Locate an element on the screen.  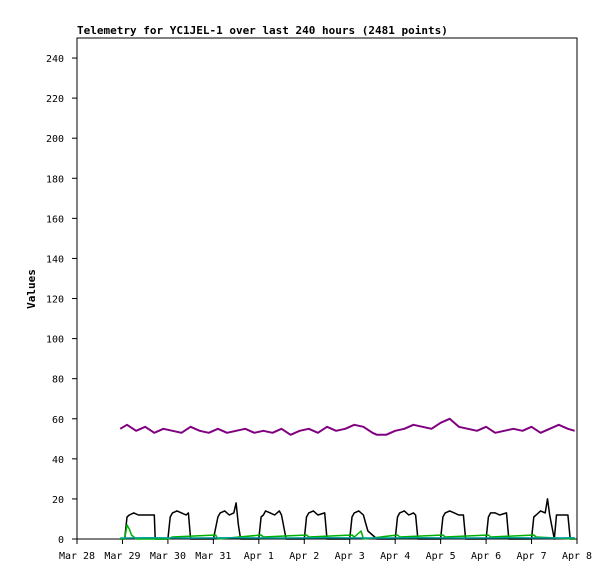
x-tick-label: Apr 1 is located at coordinates (259, 556).